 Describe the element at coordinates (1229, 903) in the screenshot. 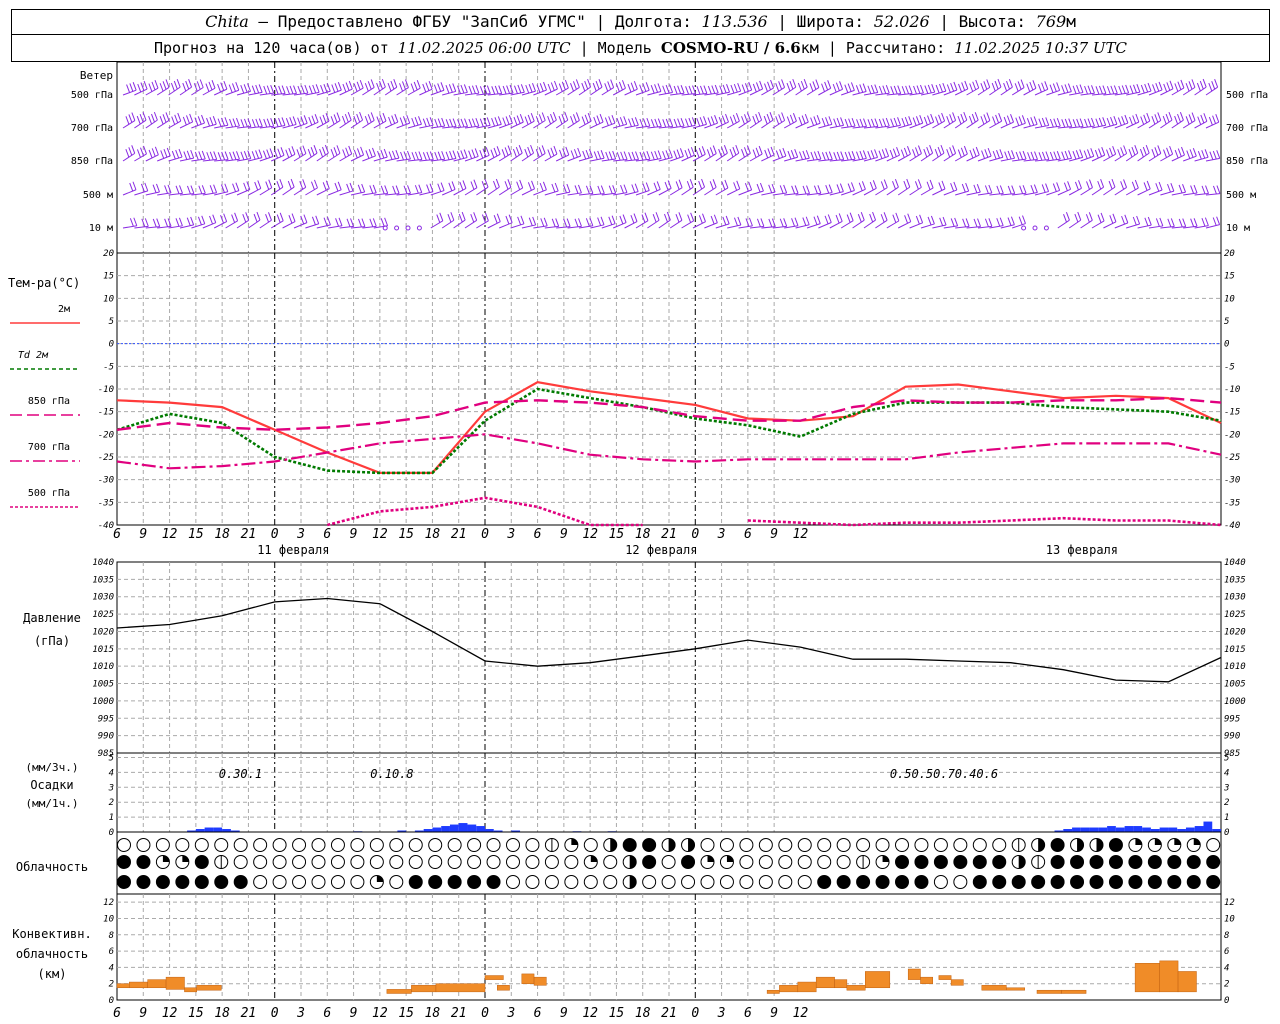

I see `convective-axis-tick-right: 12` at that location.